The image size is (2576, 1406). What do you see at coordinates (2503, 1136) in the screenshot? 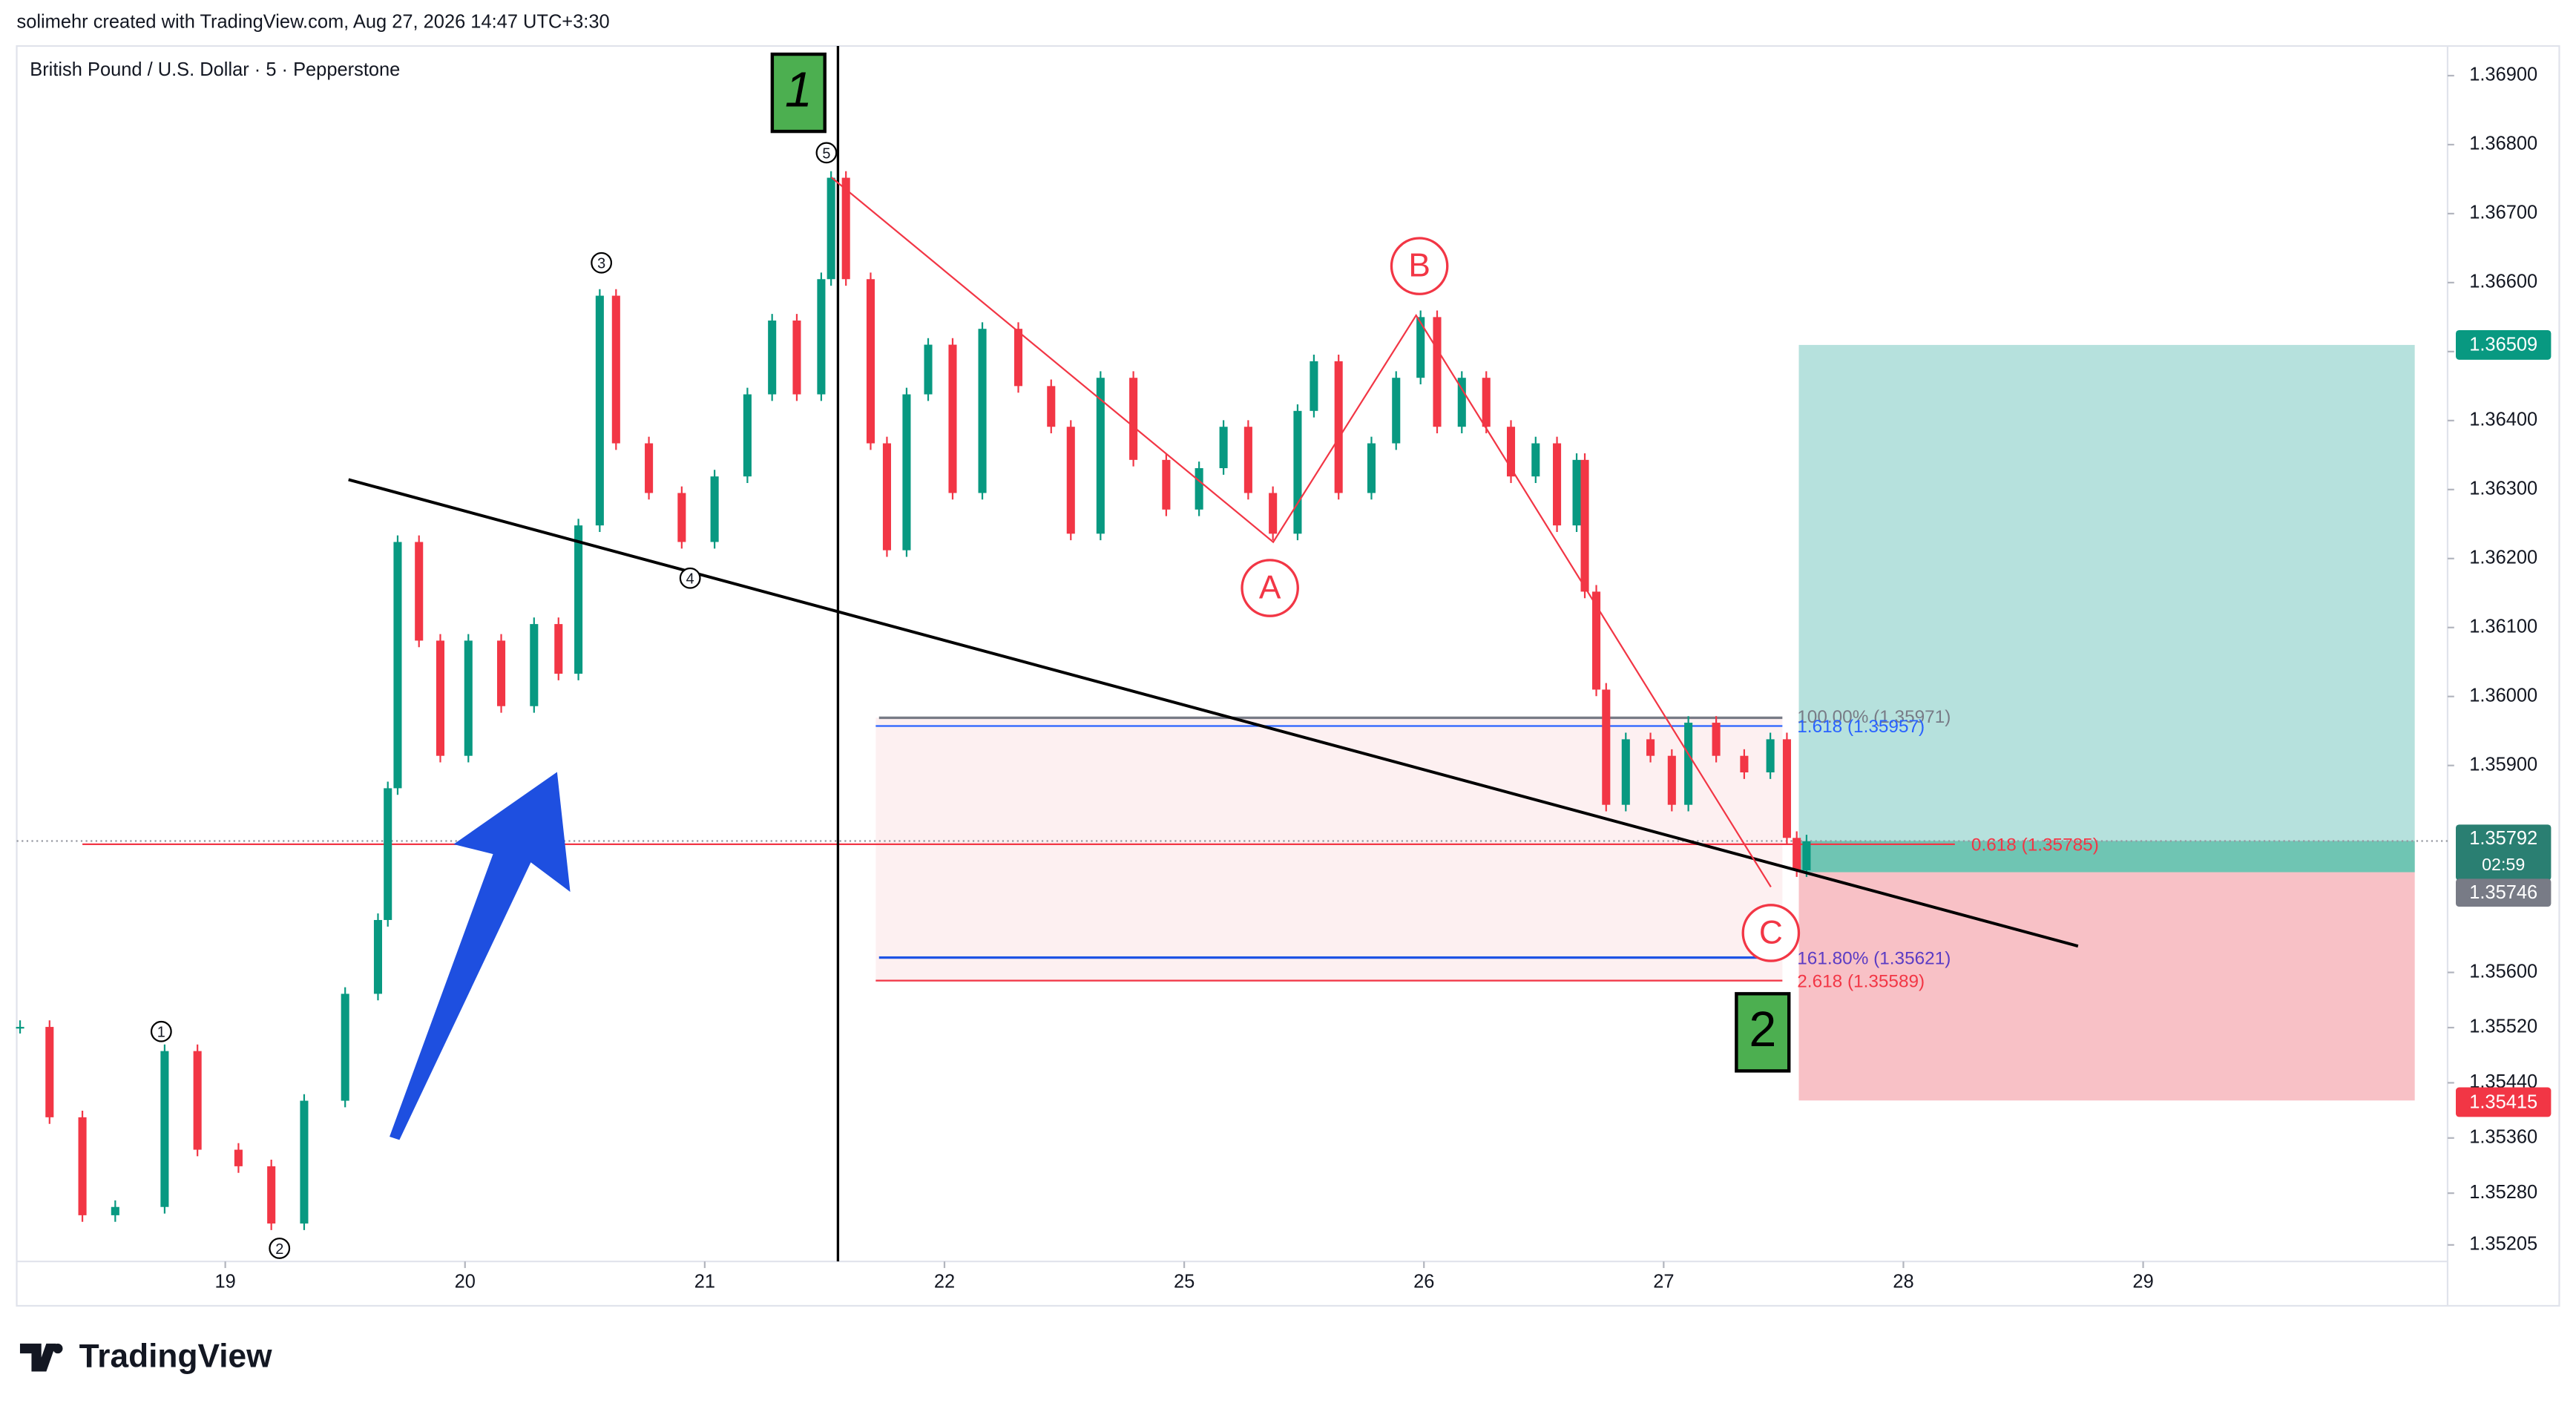
I see `y-tick-label: 1.35360` at bounding box center [2503, 1136].